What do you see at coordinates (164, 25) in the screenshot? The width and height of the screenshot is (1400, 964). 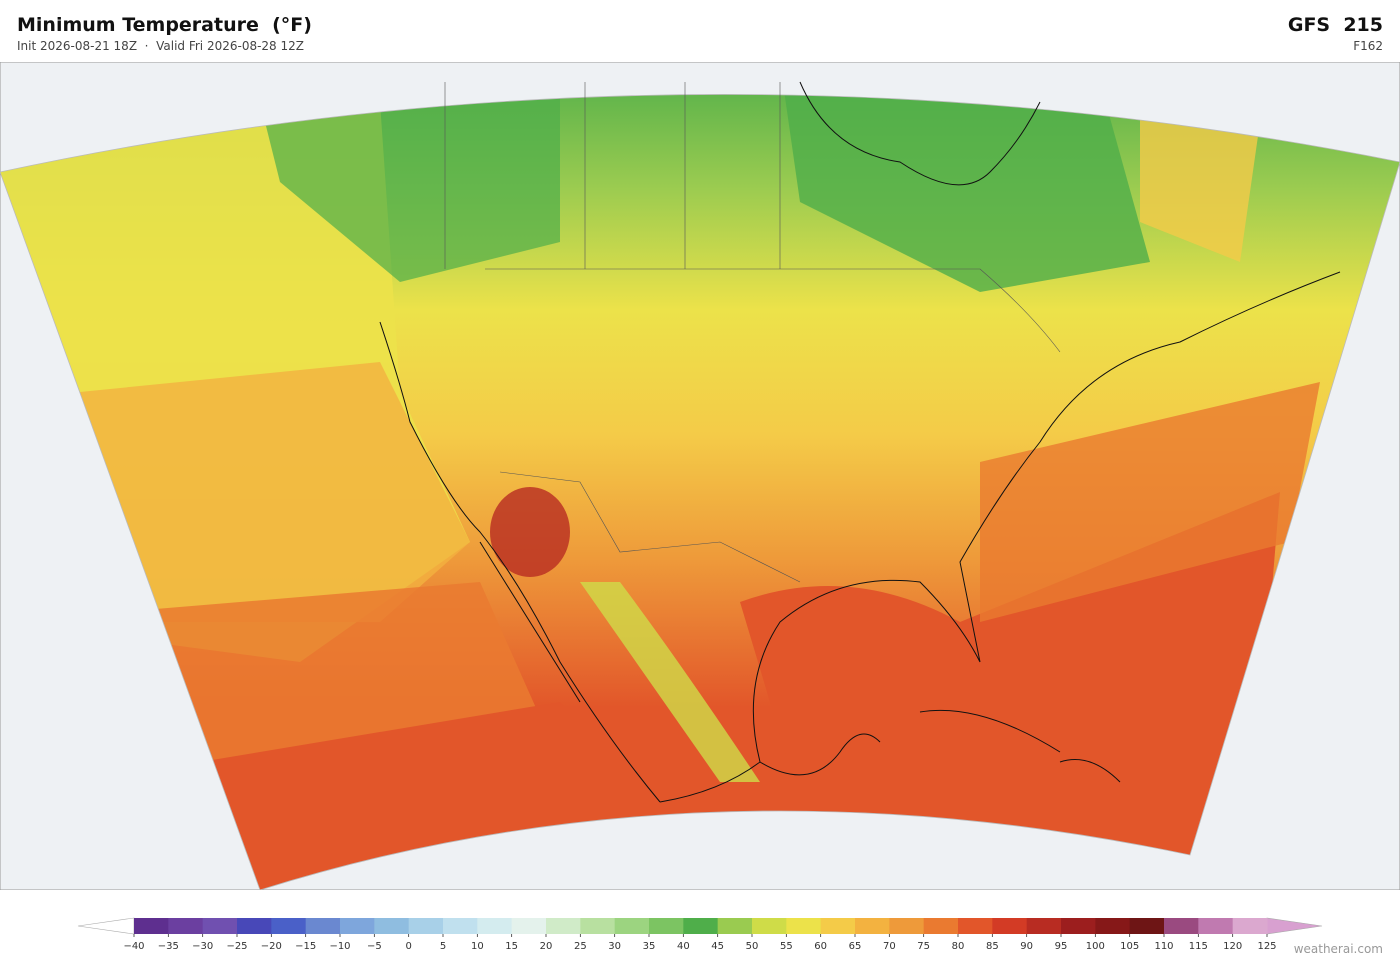 I see `title: Minimum Temperature (°F)` at bounding box center [164, 25].